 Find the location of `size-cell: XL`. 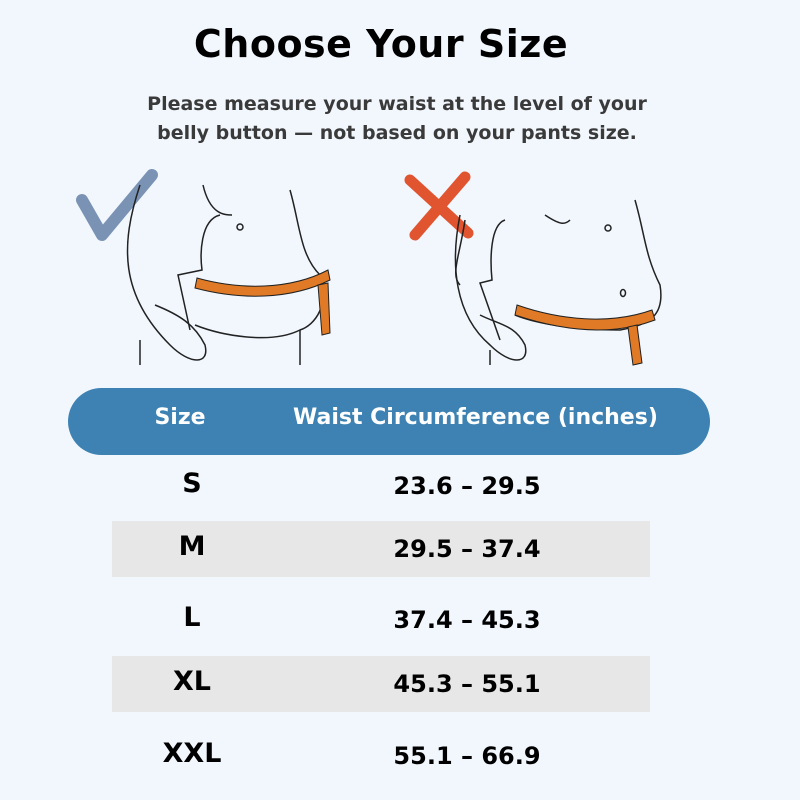

size-cell: XL is located at coordinates (192, 681).